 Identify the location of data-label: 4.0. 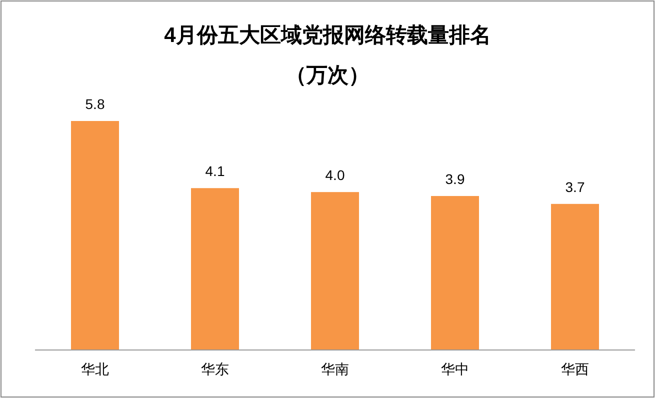
(335, 175).